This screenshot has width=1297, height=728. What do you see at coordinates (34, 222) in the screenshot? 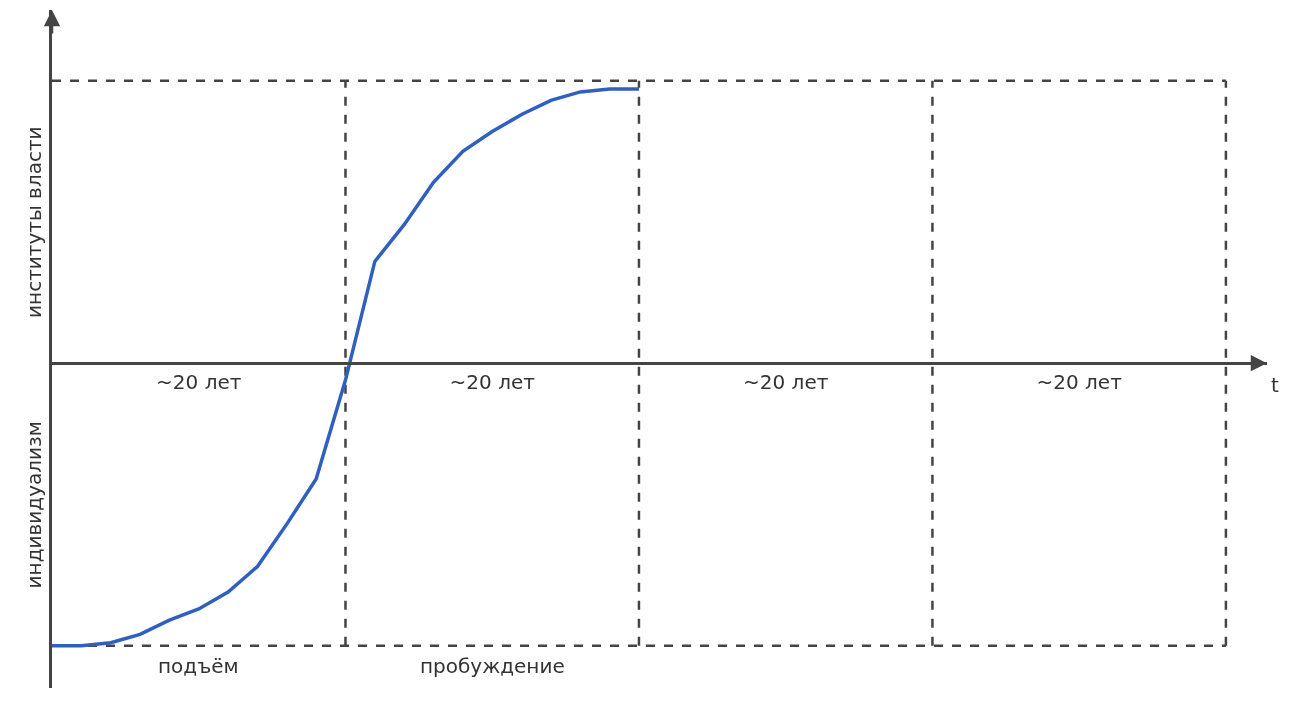
I see `y-axis-title: институты власти` at bounding box center [34, 222].